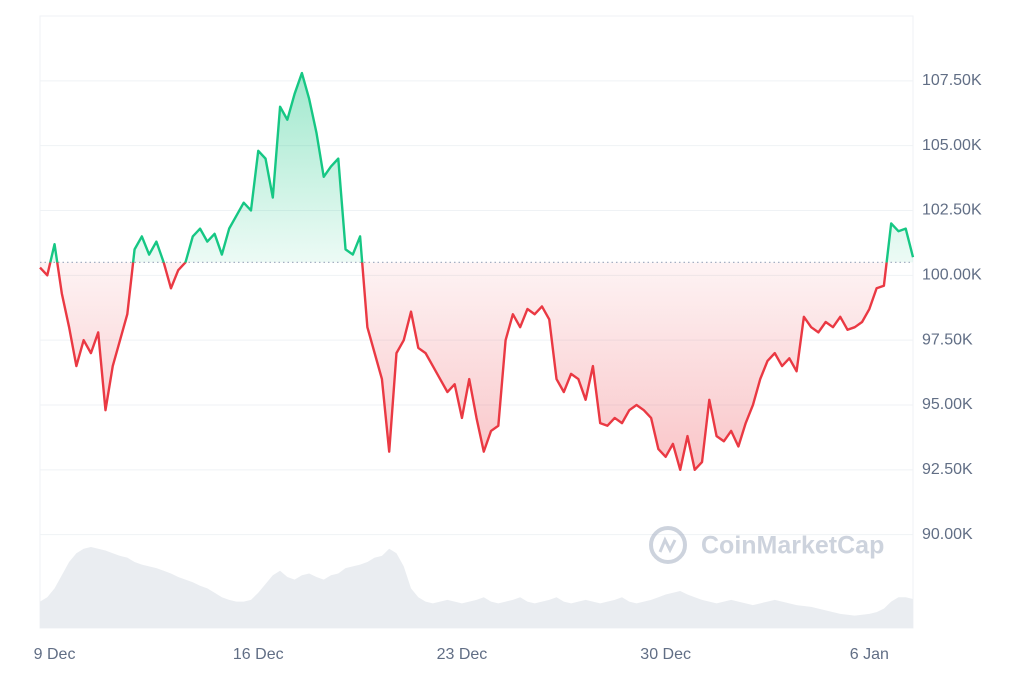 This screenshot has width=1024, height=688. Describe the element at coordinates (947, 469) in the screenshot. I see `y-tick-label: 92.50K` at that location.